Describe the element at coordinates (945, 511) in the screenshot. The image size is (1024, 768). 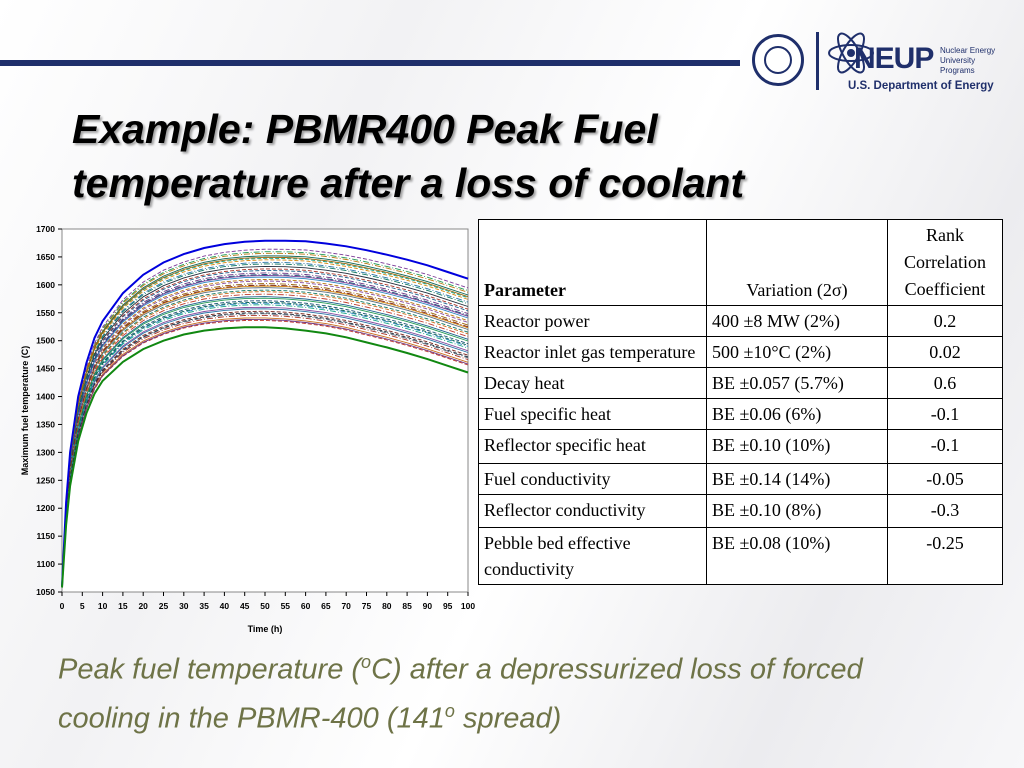
I see `cell-rank: -0.3` at that location.